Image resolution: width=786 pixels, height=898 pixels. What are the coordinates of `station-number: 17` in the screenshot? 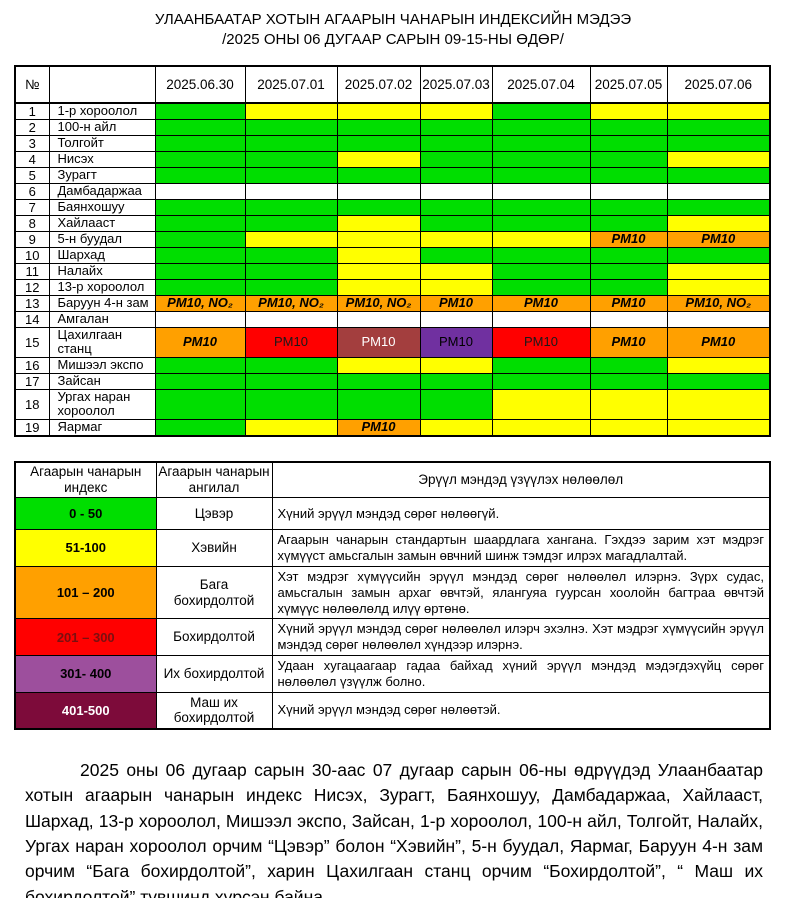 It's located at (32, 381).